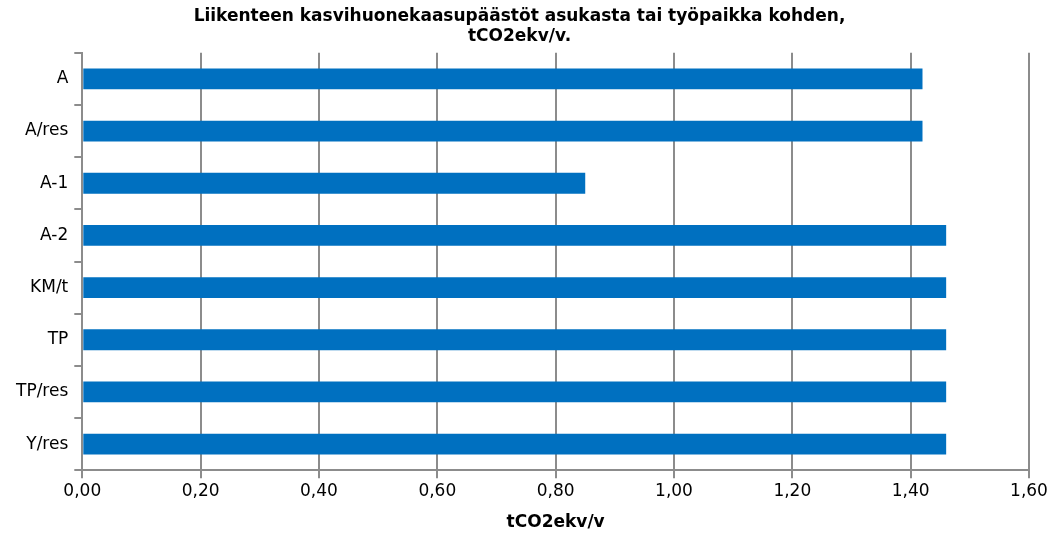  What do you see at coordinates (57, 338) in the screenshot?
I see `y-tick-label: TP` at bounding box center [57, 338].